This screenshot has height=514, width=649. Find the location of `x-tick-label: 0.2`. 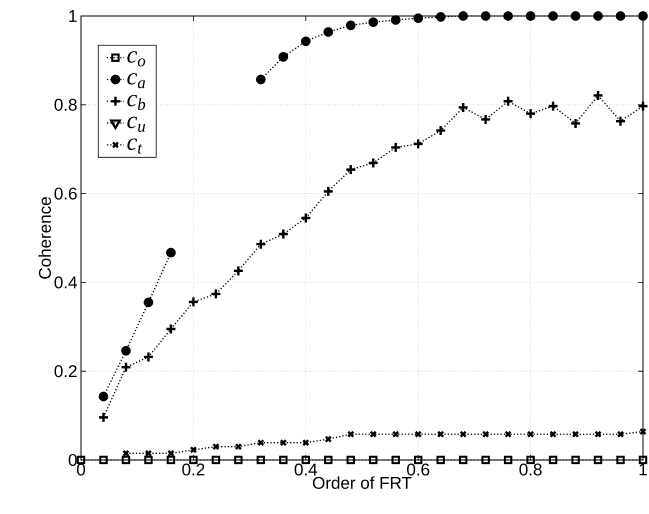

x-tick-label: 0.2 is located at coordinates (193, 470).